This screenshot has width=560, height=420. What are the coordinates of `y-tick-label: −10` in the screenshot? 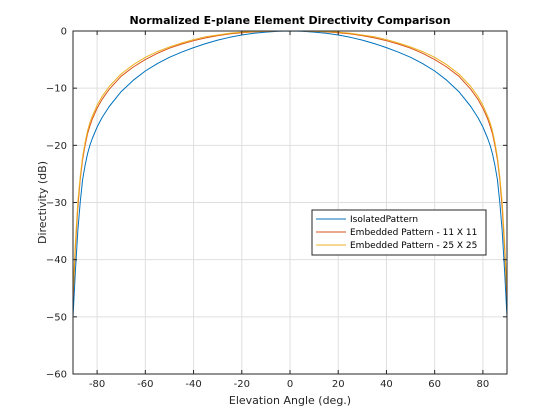 It's located at (56, 89).